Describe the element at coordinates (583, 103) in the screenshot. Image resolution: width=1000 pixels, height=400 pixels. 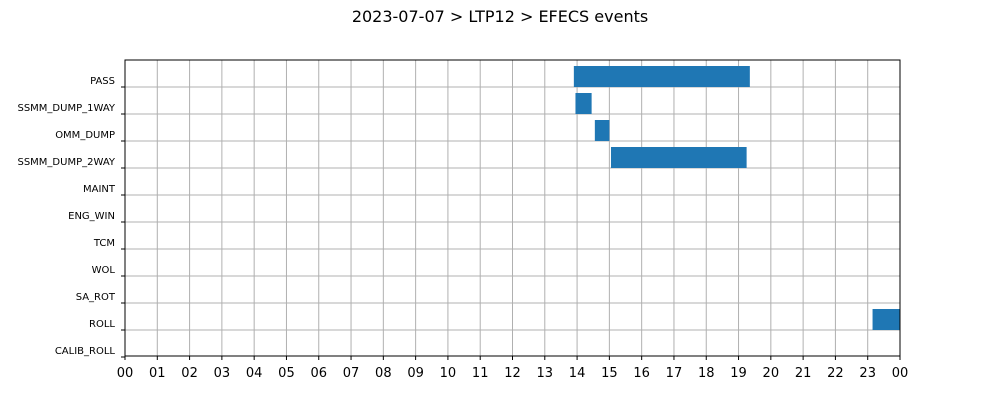
I see `event-bar-ssmm-dump-1way` at that location.